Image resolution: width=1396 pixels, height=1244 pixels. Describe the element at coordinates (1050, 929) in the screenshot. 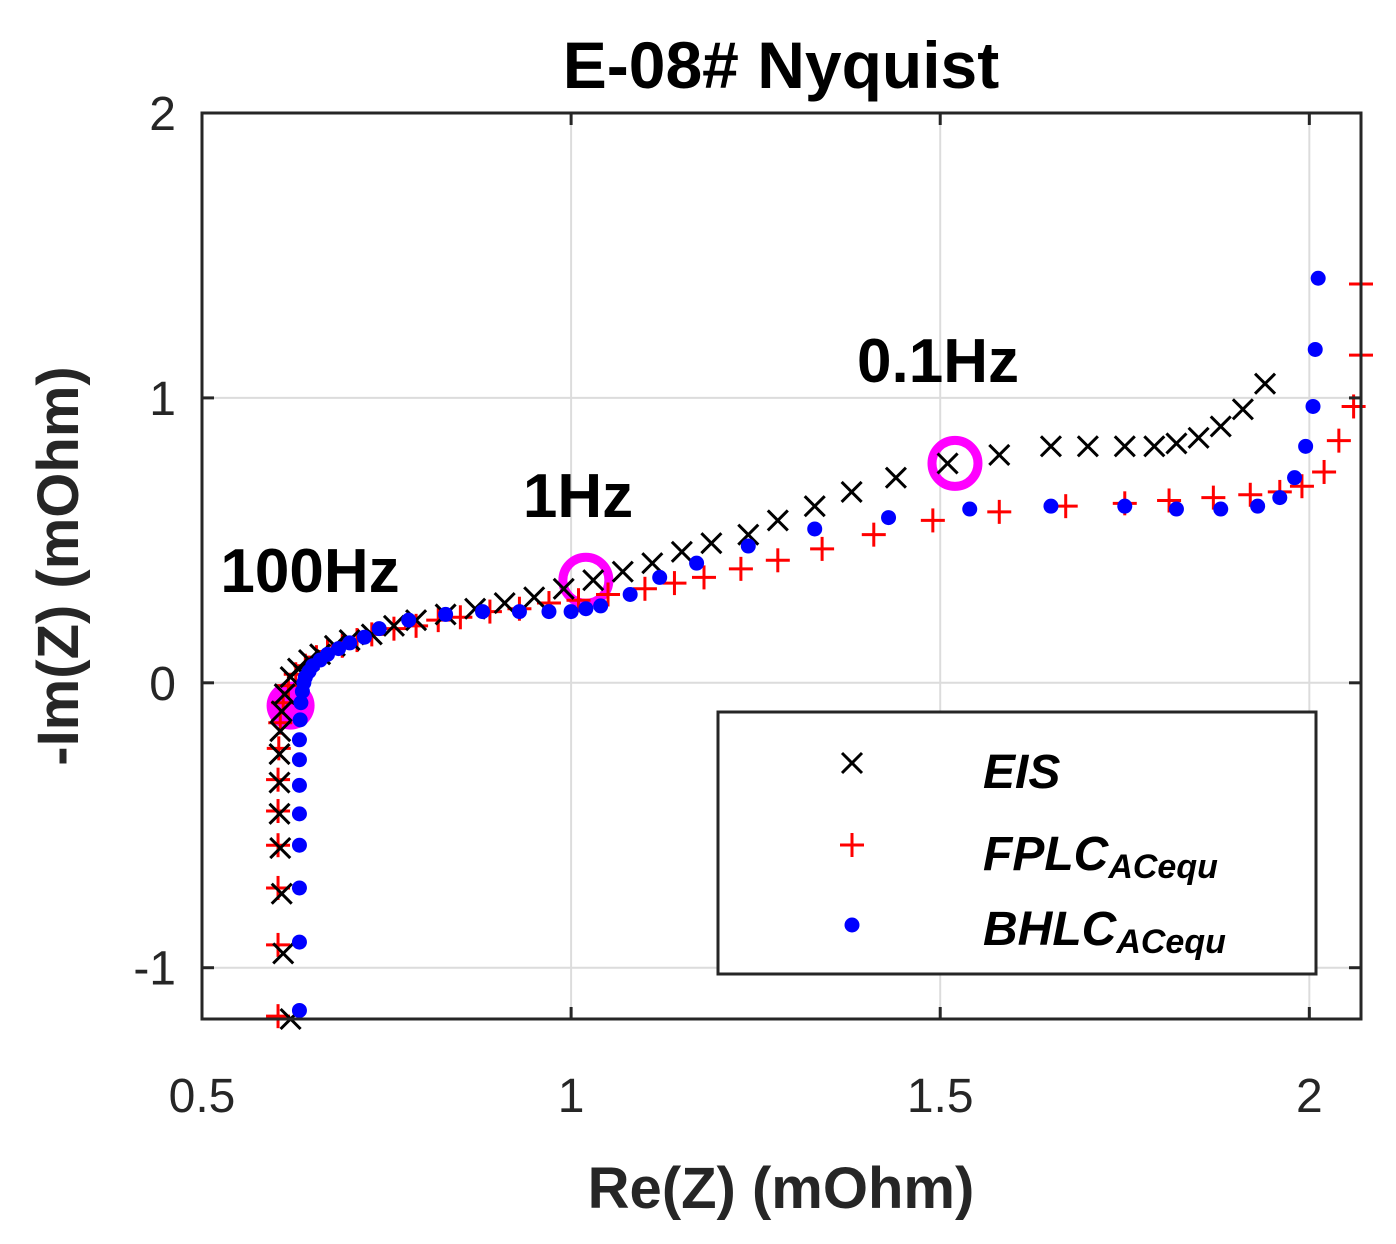

I see `legend-label-bhlc: BHLC` at that location.